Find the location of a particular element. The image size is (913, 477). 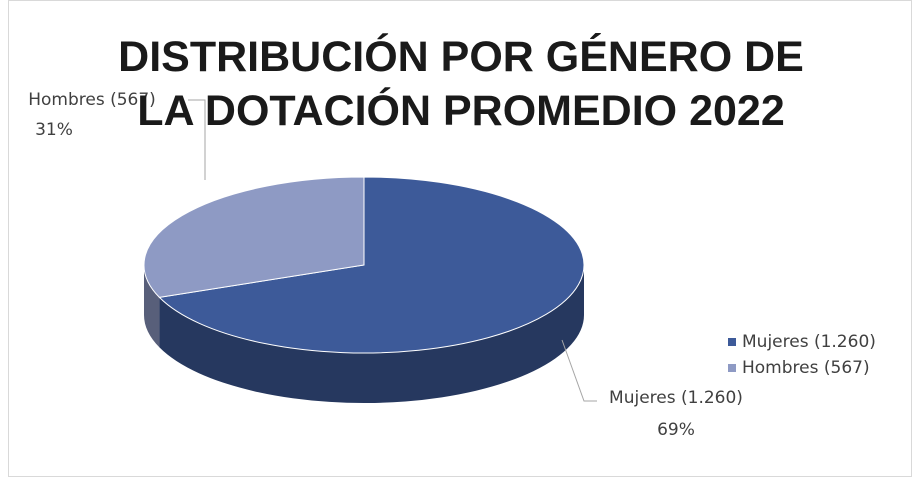

data-label-value: 31% is located at coordinates (54, 130).